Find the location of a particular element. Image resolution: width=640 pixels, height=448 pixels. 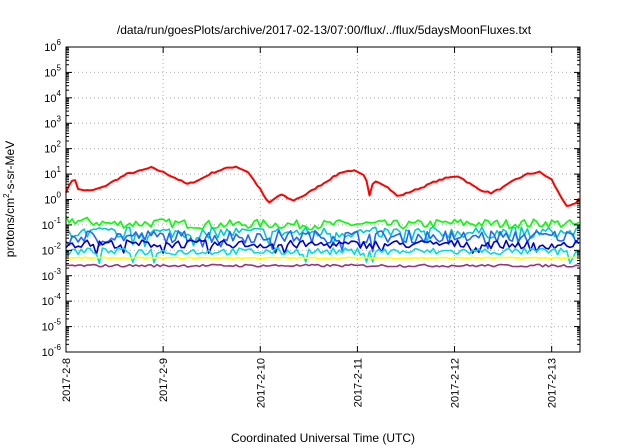

y-axis-label-superscript: 2 is located at coordinates (6, 195).